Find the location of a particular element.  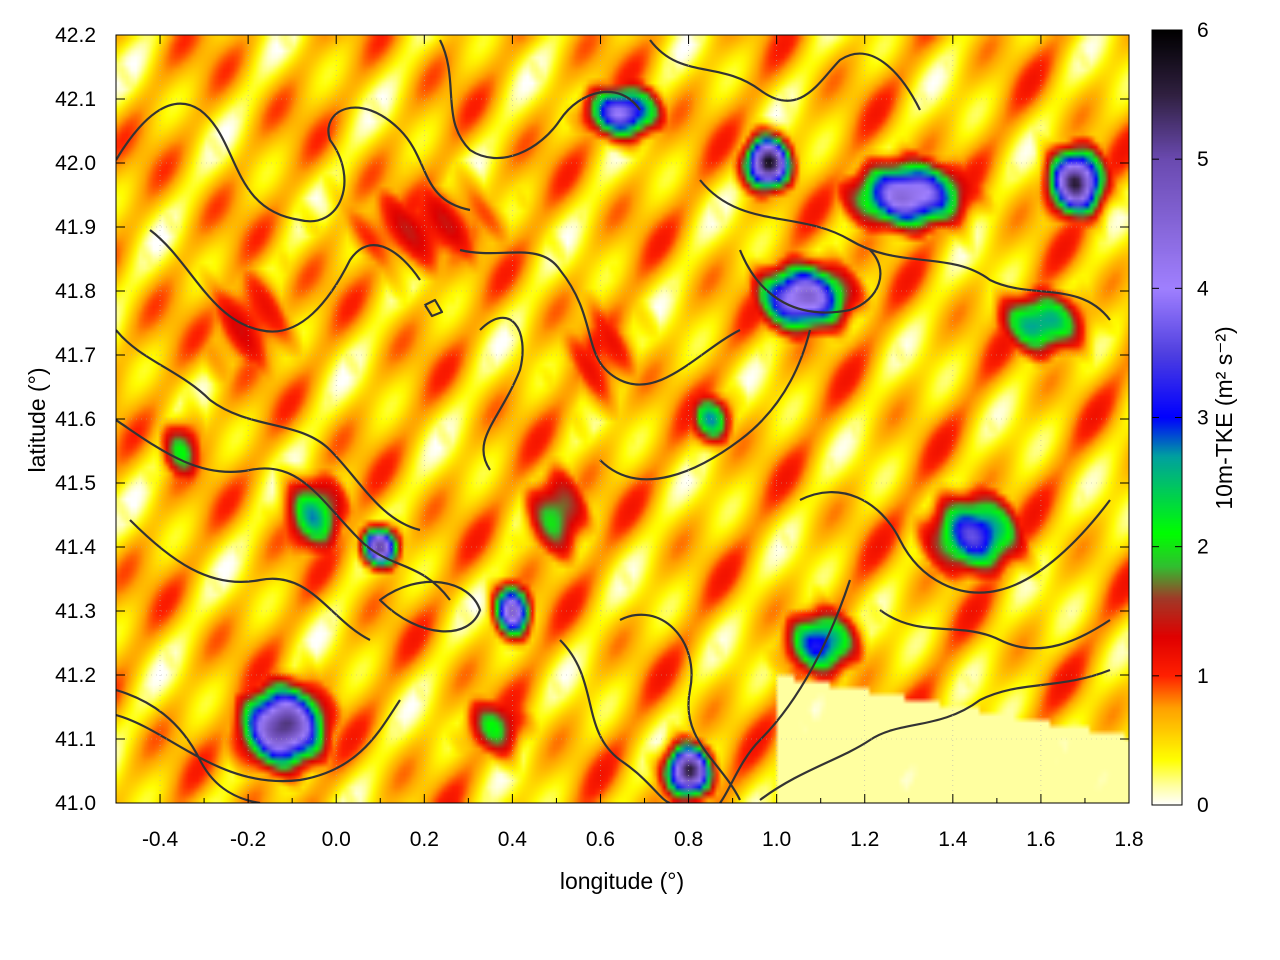

colorbar-tick-label: 6 is located at coordinates (1203, 30).